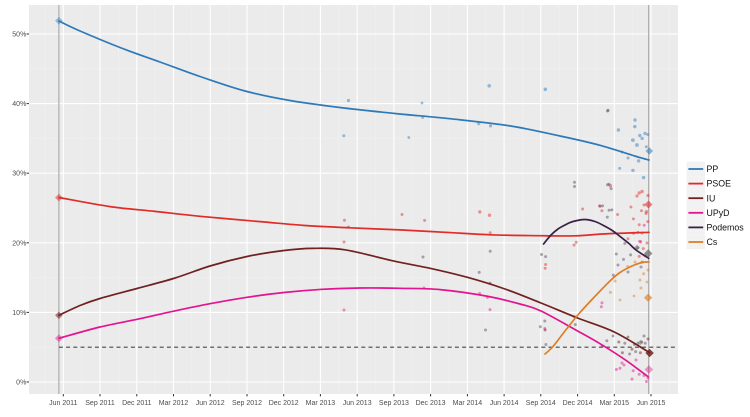 The height and width of the screenshot is (417, 750). What do you see at coordinates (468, 403) in the screenshot?
I see `svg-text: Mar 2014` at bounding box center [468, 403].